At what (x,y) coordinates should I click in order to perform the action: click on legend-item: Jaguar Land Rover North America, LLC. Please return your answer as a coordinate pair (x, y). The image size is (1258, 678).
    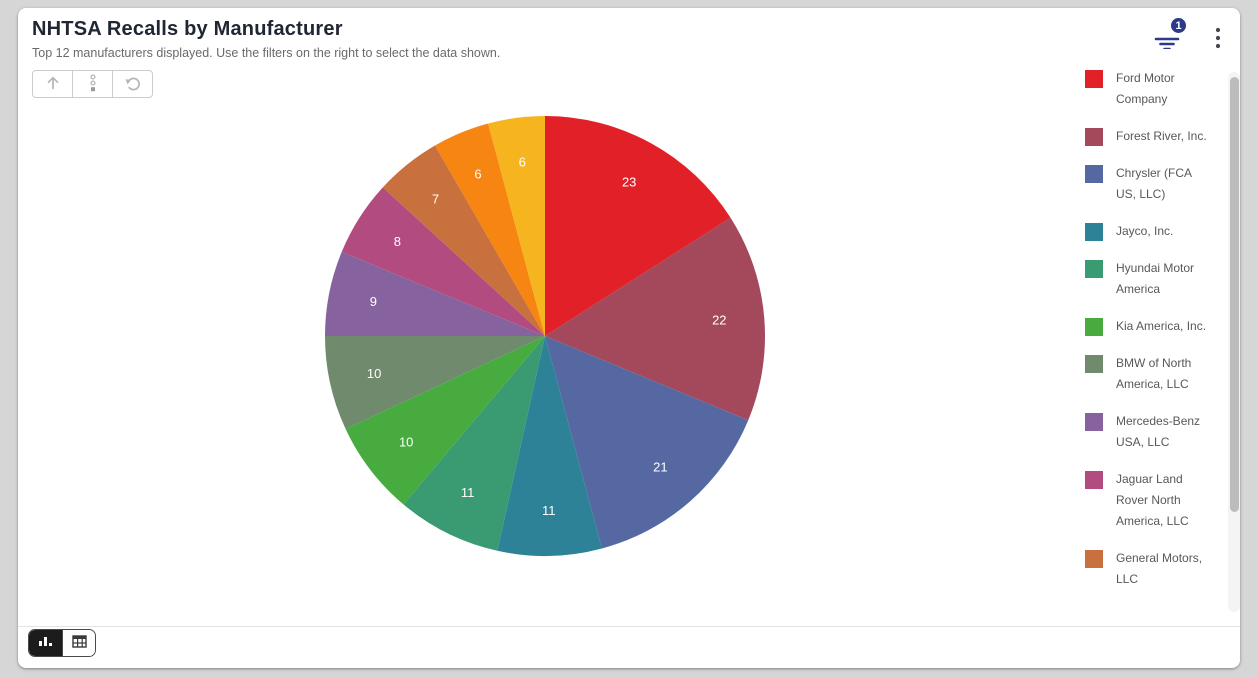
    Looking at the image, I should click on (1156, 500).